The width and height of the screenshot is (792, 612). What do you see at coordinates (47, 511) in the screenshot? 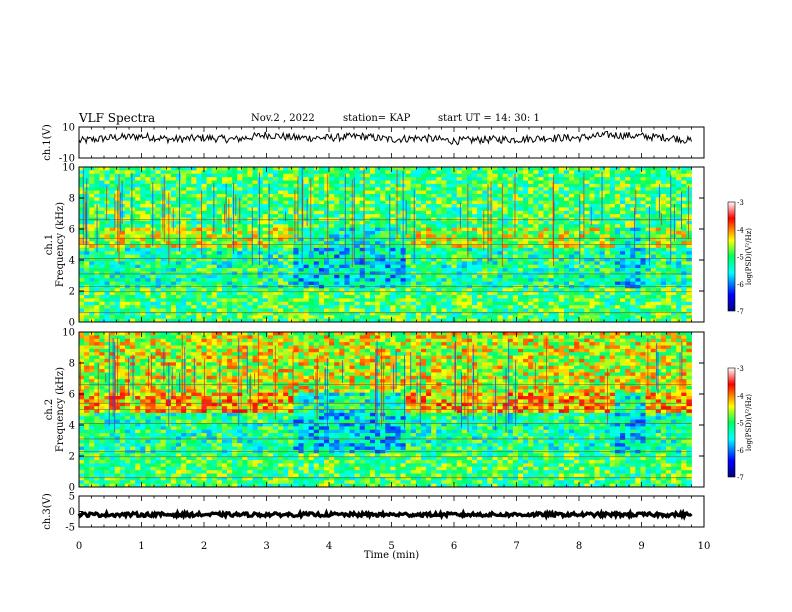
I see `ch3-voltage-ylabel: ch.3(V)` at bounding box center [47, 511].